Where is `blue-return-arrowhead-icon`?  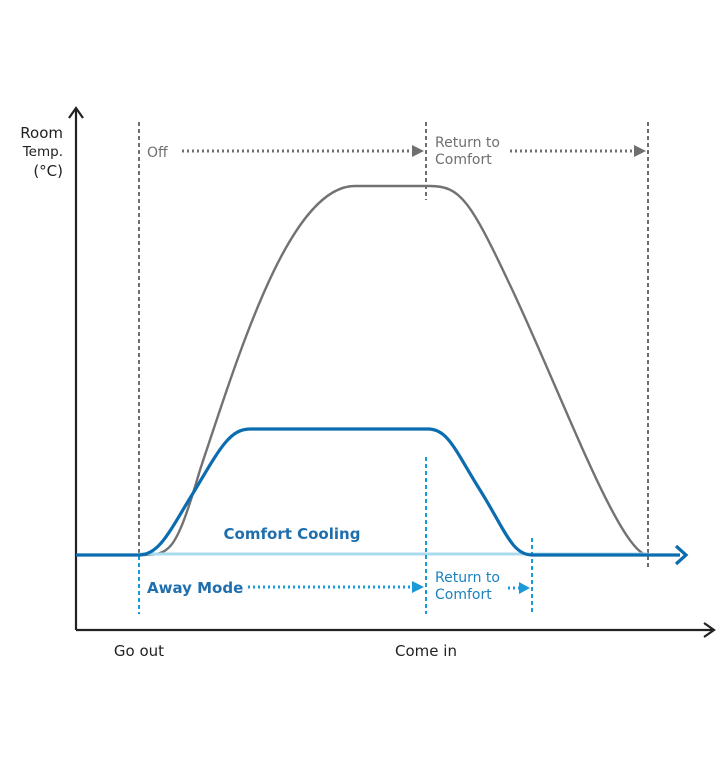 blue-return-arrowhead-icon is located at coordinates (524, 588).